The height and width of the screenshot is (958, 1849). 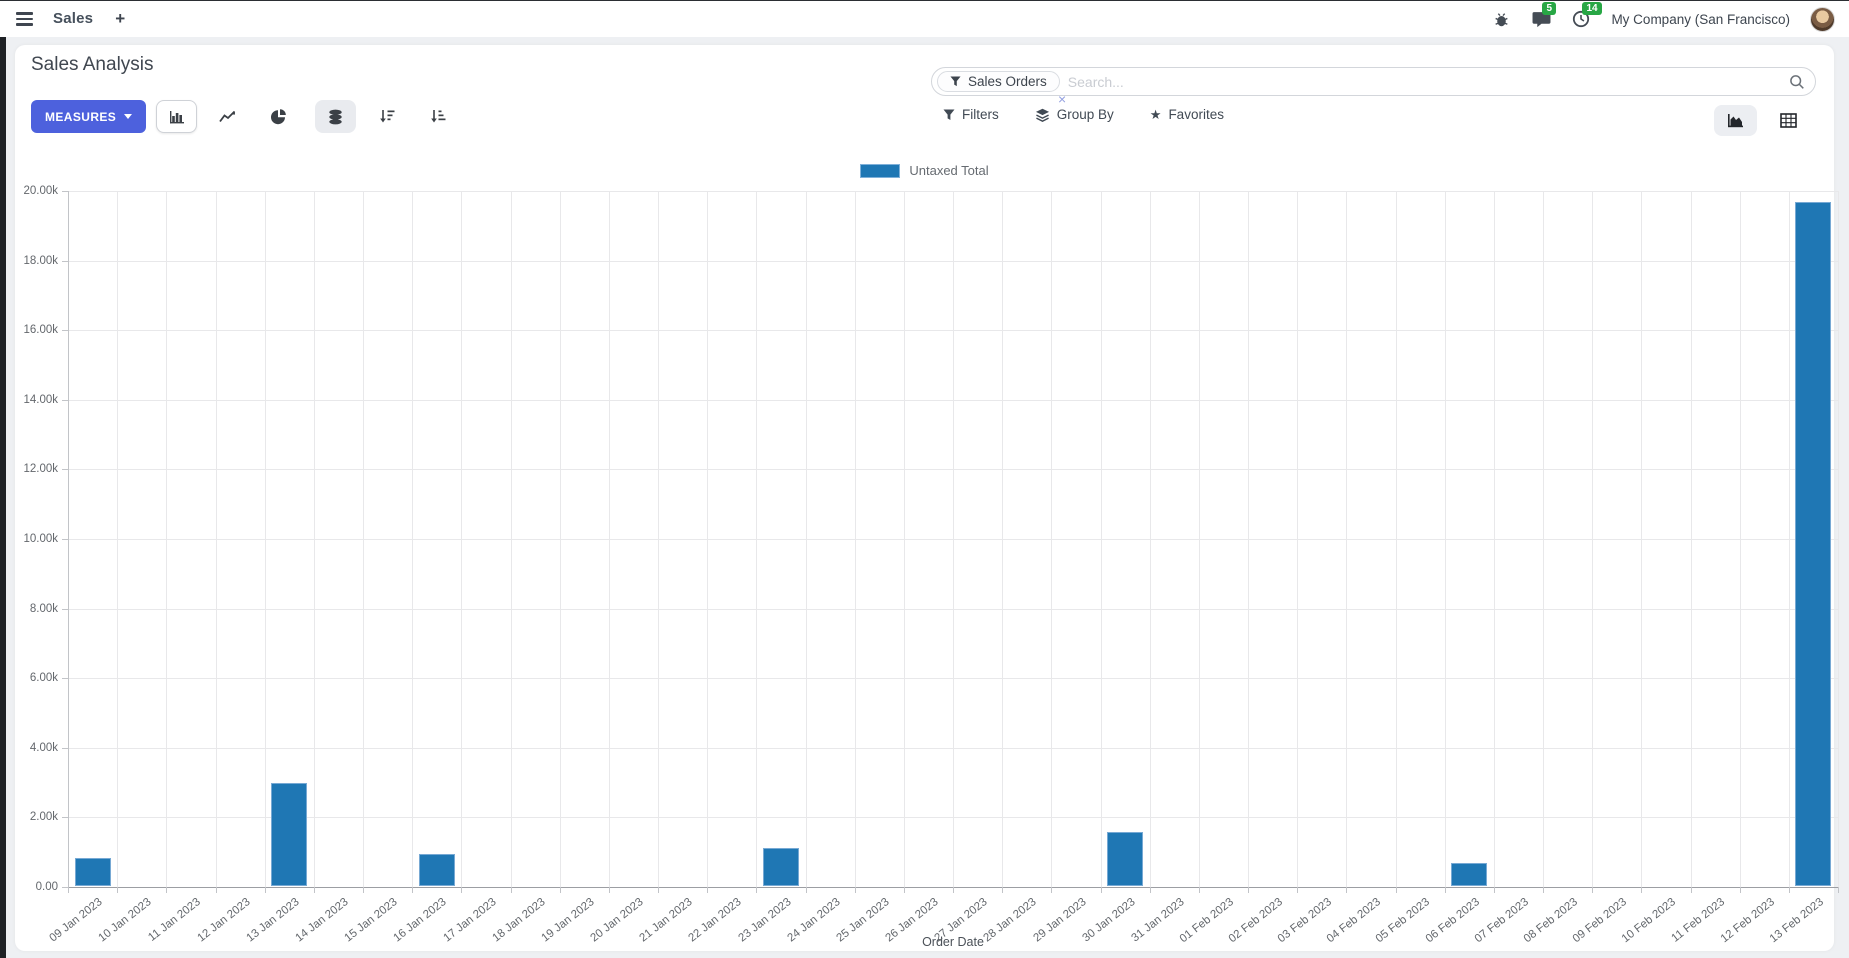 I want to click on x-axis-tick-label: 08 Feb 2023, so click(x=1550, y=921).